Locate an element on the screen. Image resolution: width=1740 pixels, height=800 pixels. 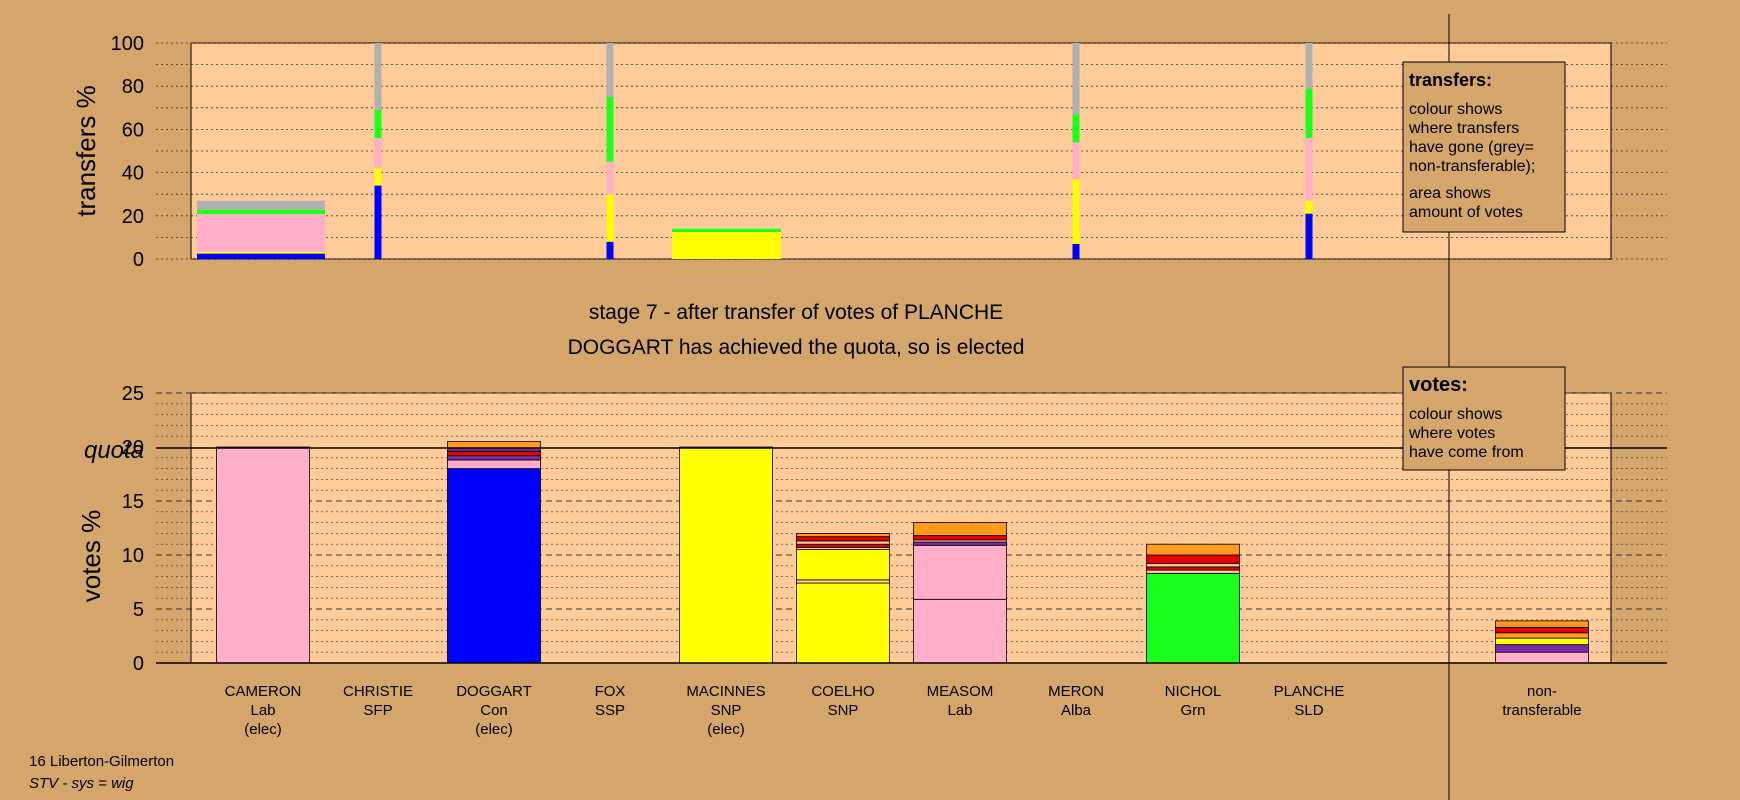
transfers-legend-box is located at coordinates (1484, 147).